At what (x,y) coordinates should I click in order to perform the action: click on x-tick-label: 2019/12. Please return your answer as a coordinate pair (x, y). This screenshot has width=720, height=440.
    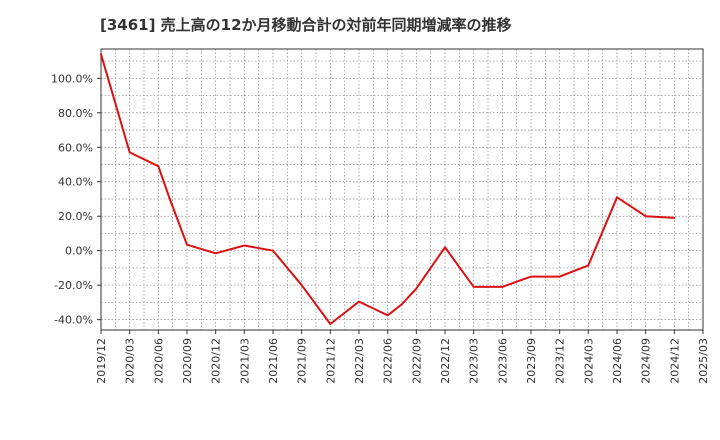
    Looking at the image, I should click on (101, 361).